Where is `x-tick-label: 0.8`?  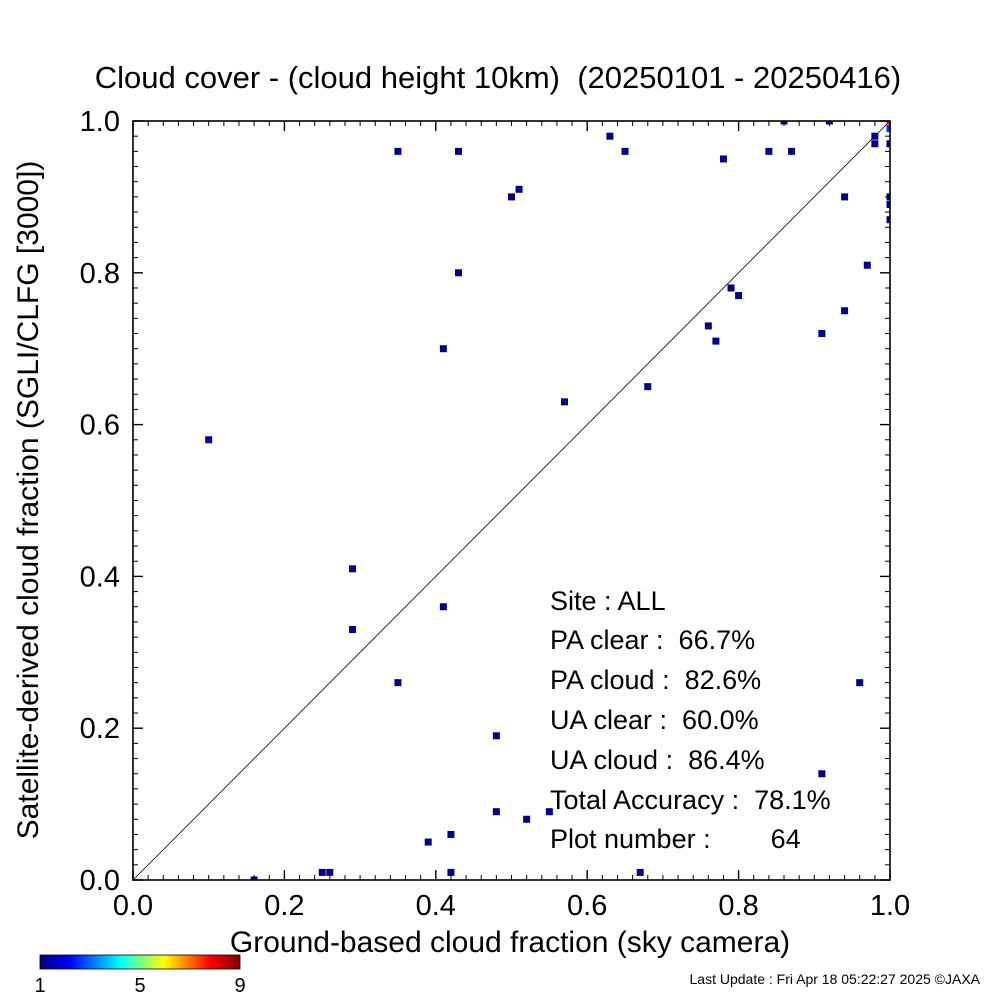
x-tick-label: 0.8 is located at coordinates (738, 906).